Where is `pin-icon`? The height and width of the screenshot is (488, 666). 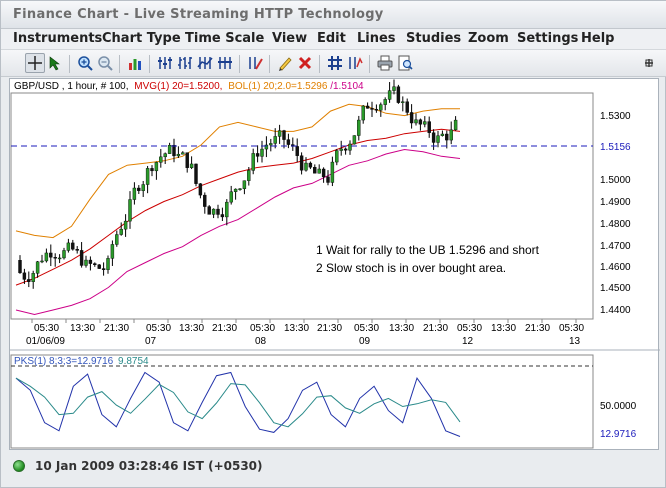 pin-icon is located at coordinates (649, 63).